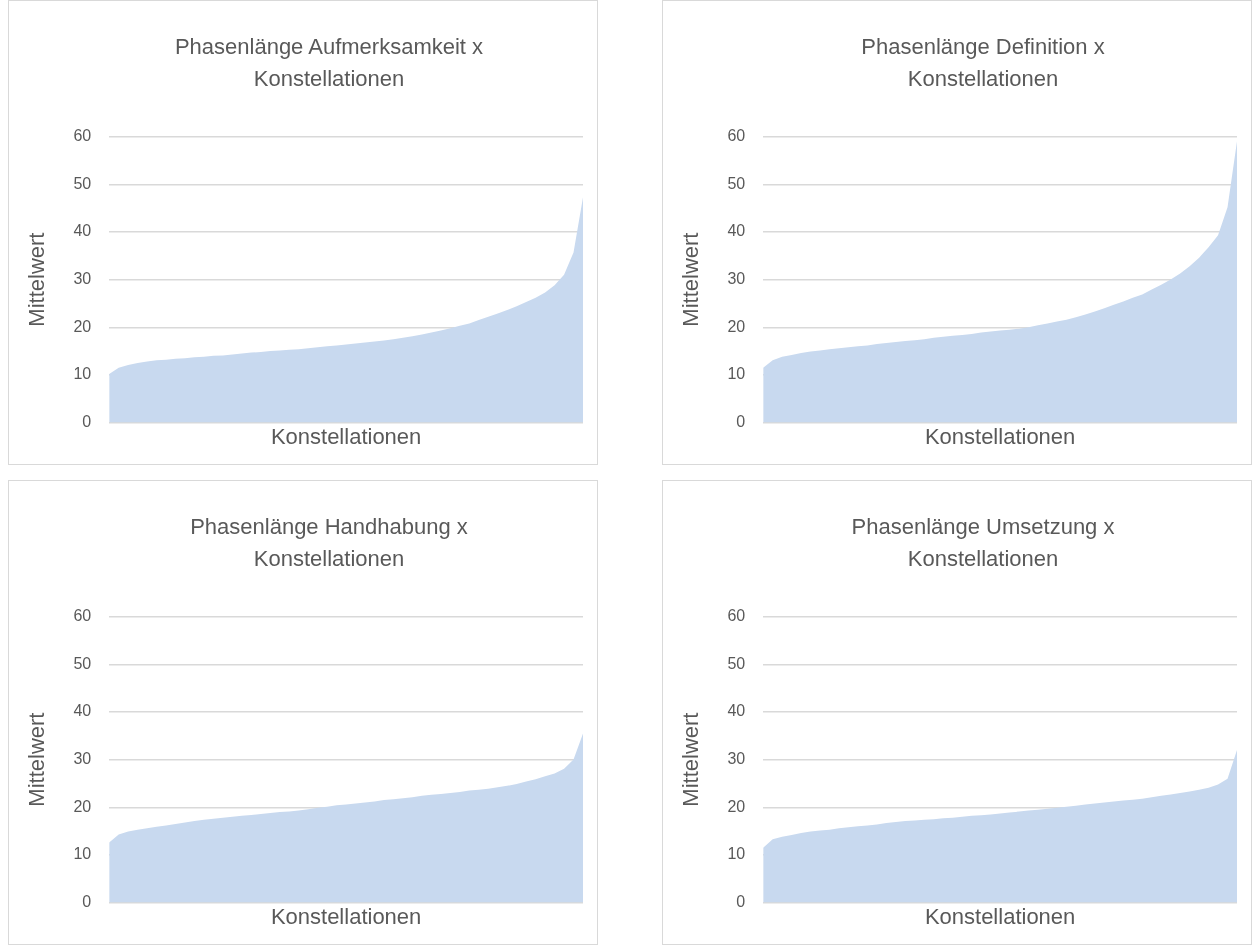  What do you see at coordinates (983, 63) in the screenshot?
I see `chart-title: Phasenlänge Definition x Konstellationen` at bounding box center [983, 63].